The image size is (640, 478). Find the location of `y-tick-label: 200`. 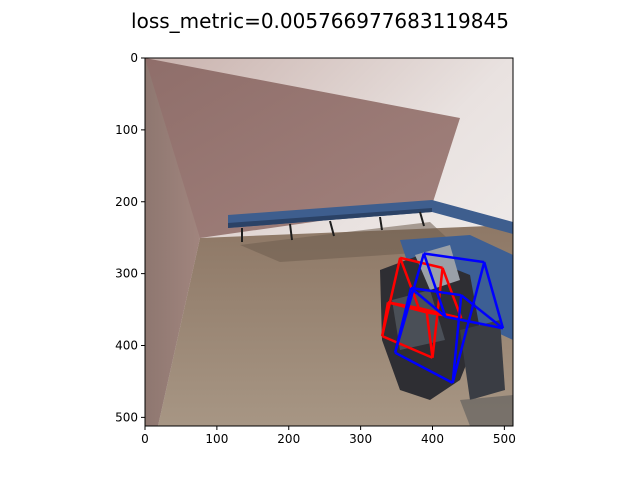

y-tick-label: 200 is located at coordinates (126, 202).